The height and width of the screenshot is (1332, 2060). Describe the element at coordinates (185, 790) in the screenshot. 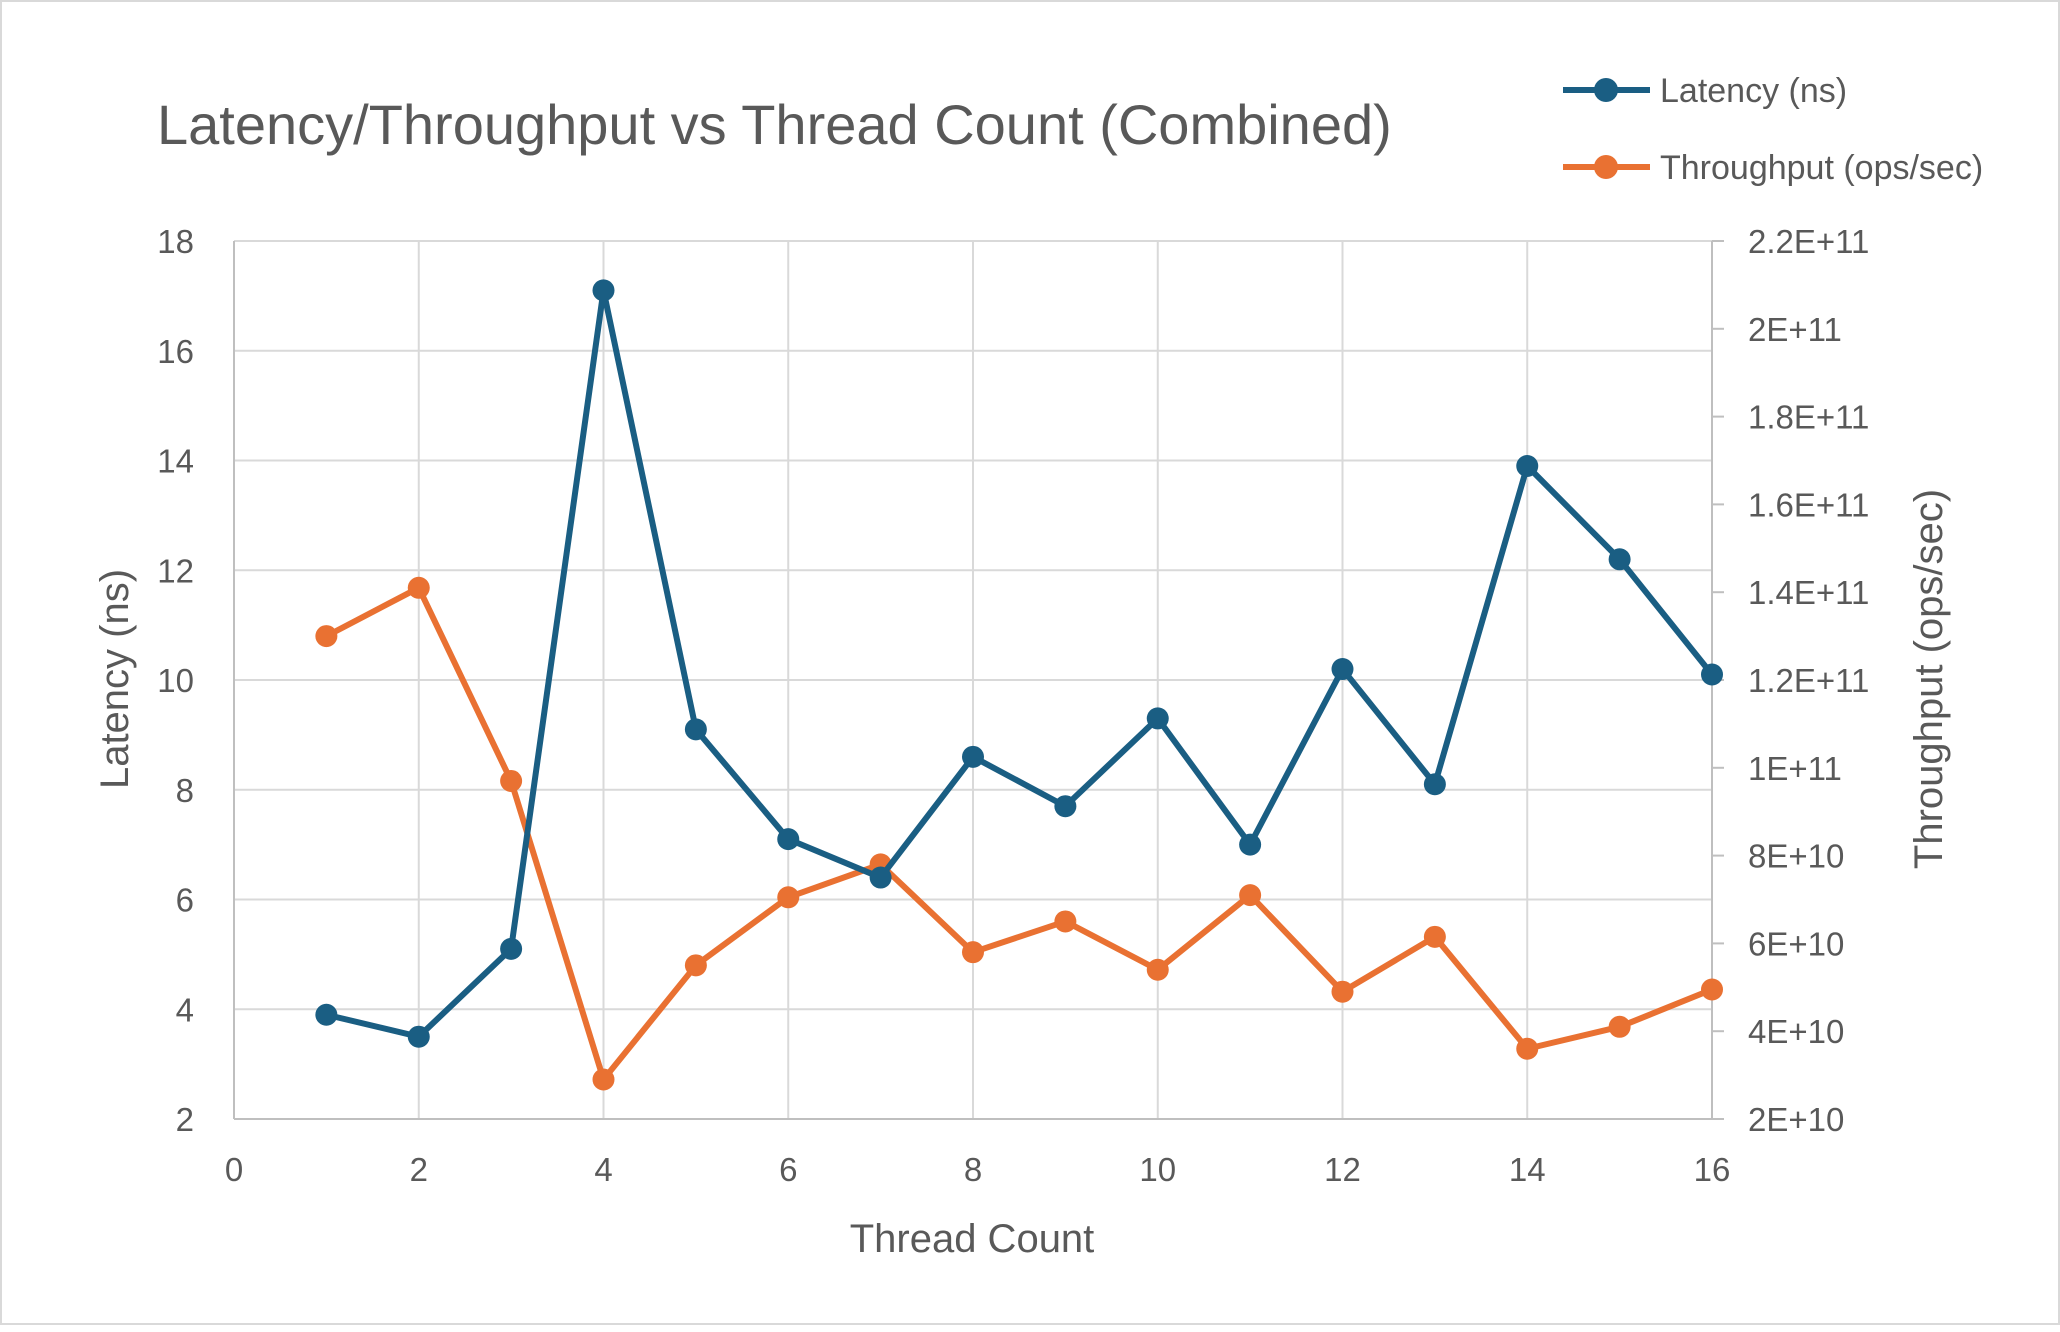

I see `y-tick-label: 8` at that location.